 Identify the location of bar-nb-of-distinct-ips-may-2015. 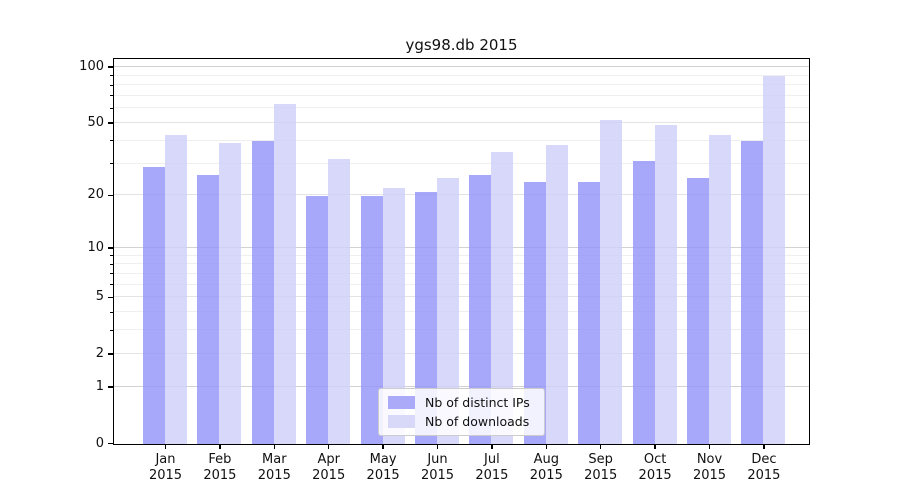
(371, 319).